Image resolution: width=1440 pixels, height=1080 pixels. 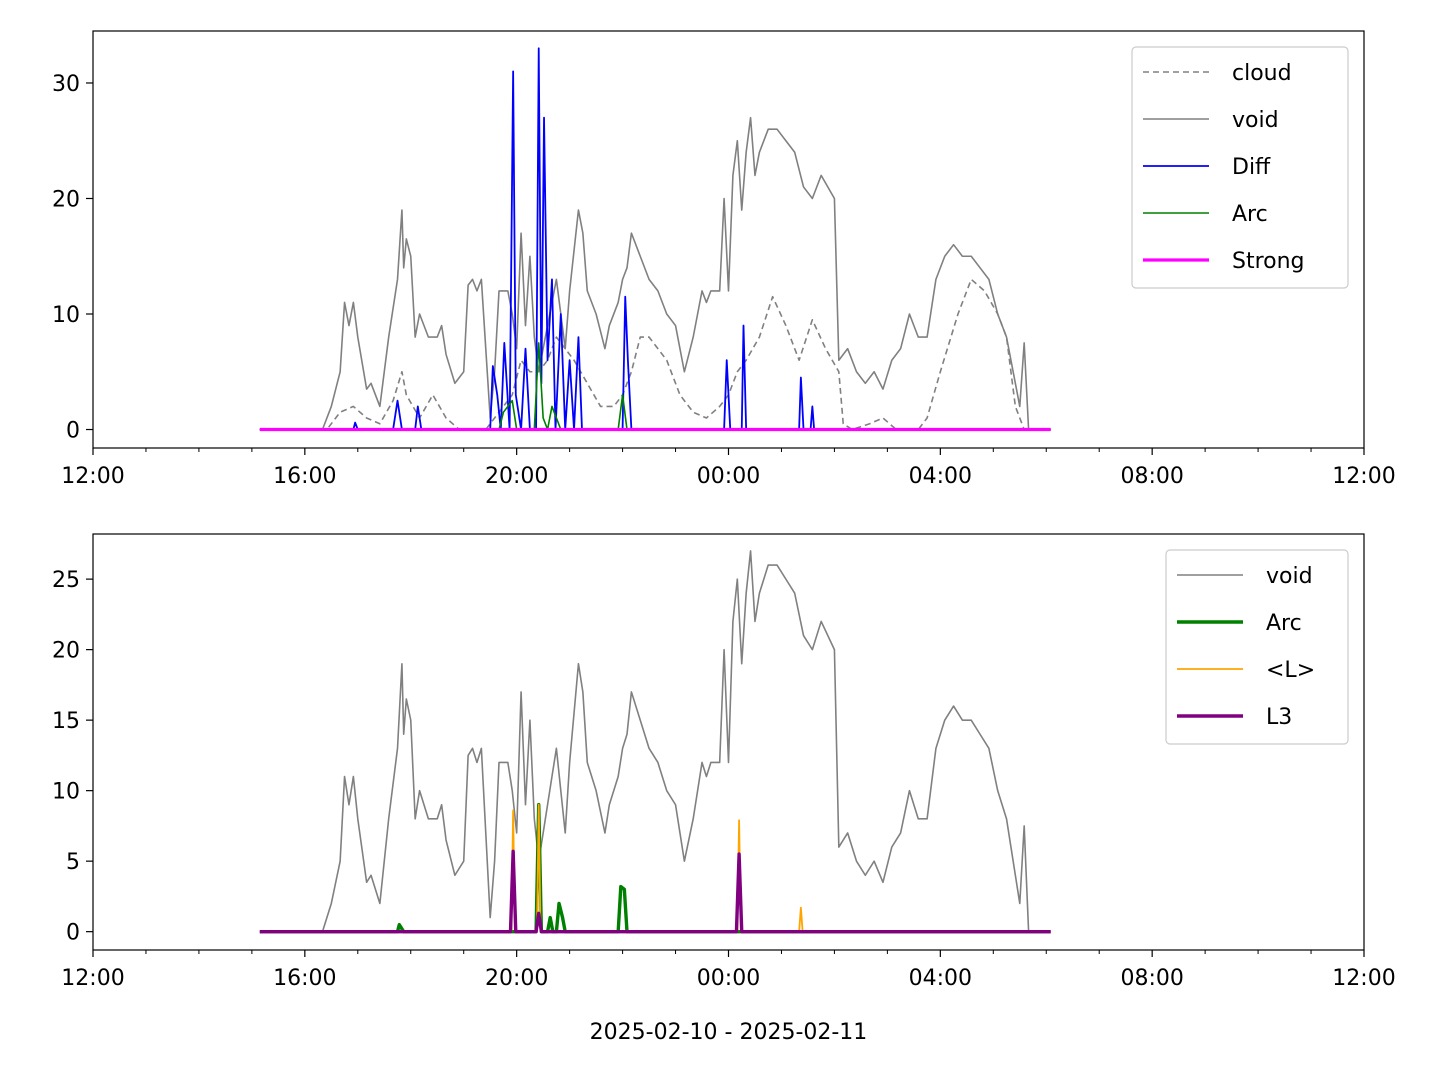 I want to click on series-line-l, so click(x=655, y=868).